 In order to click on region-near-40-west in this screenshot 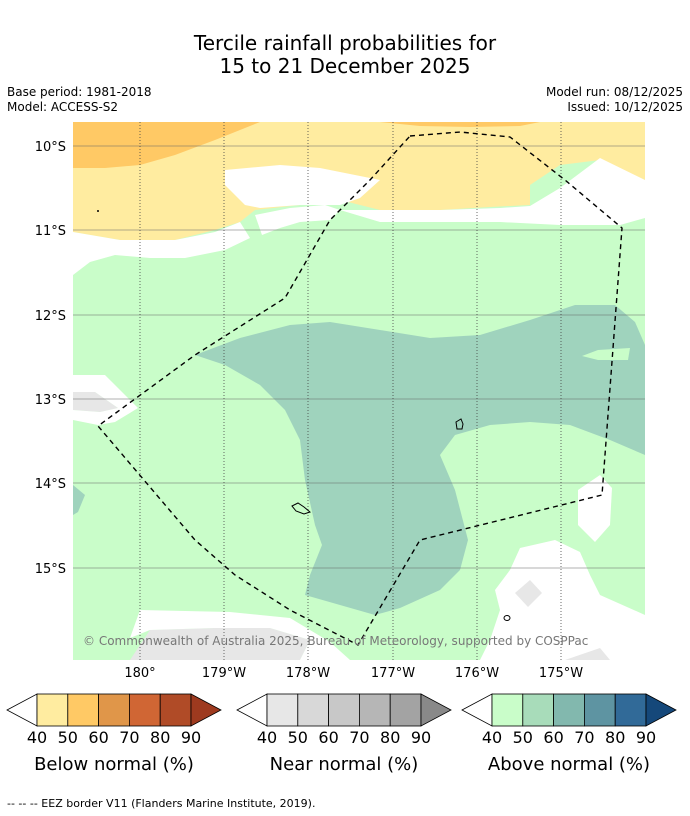, I will do `click(95, 402)`.